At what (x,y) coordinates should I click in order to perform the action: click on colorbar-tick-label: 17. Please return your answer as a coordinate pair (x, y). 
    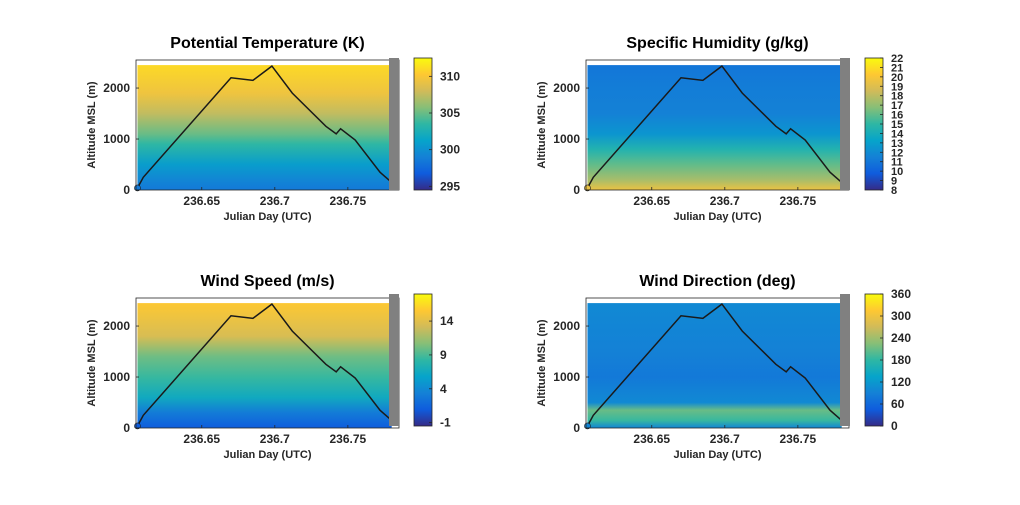
    Looking at the image, I should click on (897, 106).